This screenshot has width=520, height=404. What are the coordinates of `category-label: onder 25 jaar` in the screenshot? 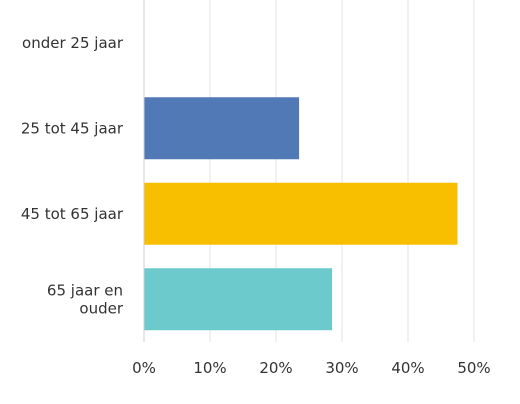 It's located at (73, 43).